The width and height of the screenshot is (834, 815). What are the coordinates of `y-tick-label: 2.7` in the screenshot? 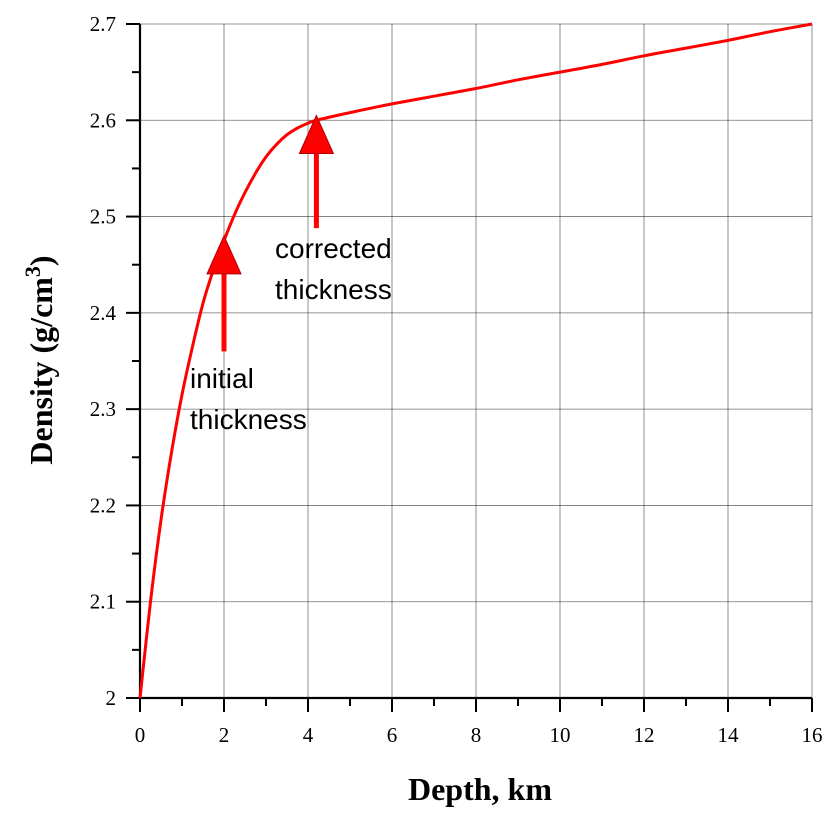 It's located at (103, 24).